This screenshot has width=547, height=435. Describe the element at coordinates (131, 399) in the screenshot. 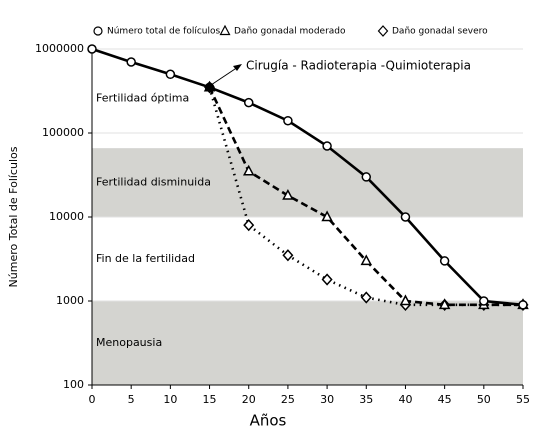

I see `x-tick-label: 5` at that location.